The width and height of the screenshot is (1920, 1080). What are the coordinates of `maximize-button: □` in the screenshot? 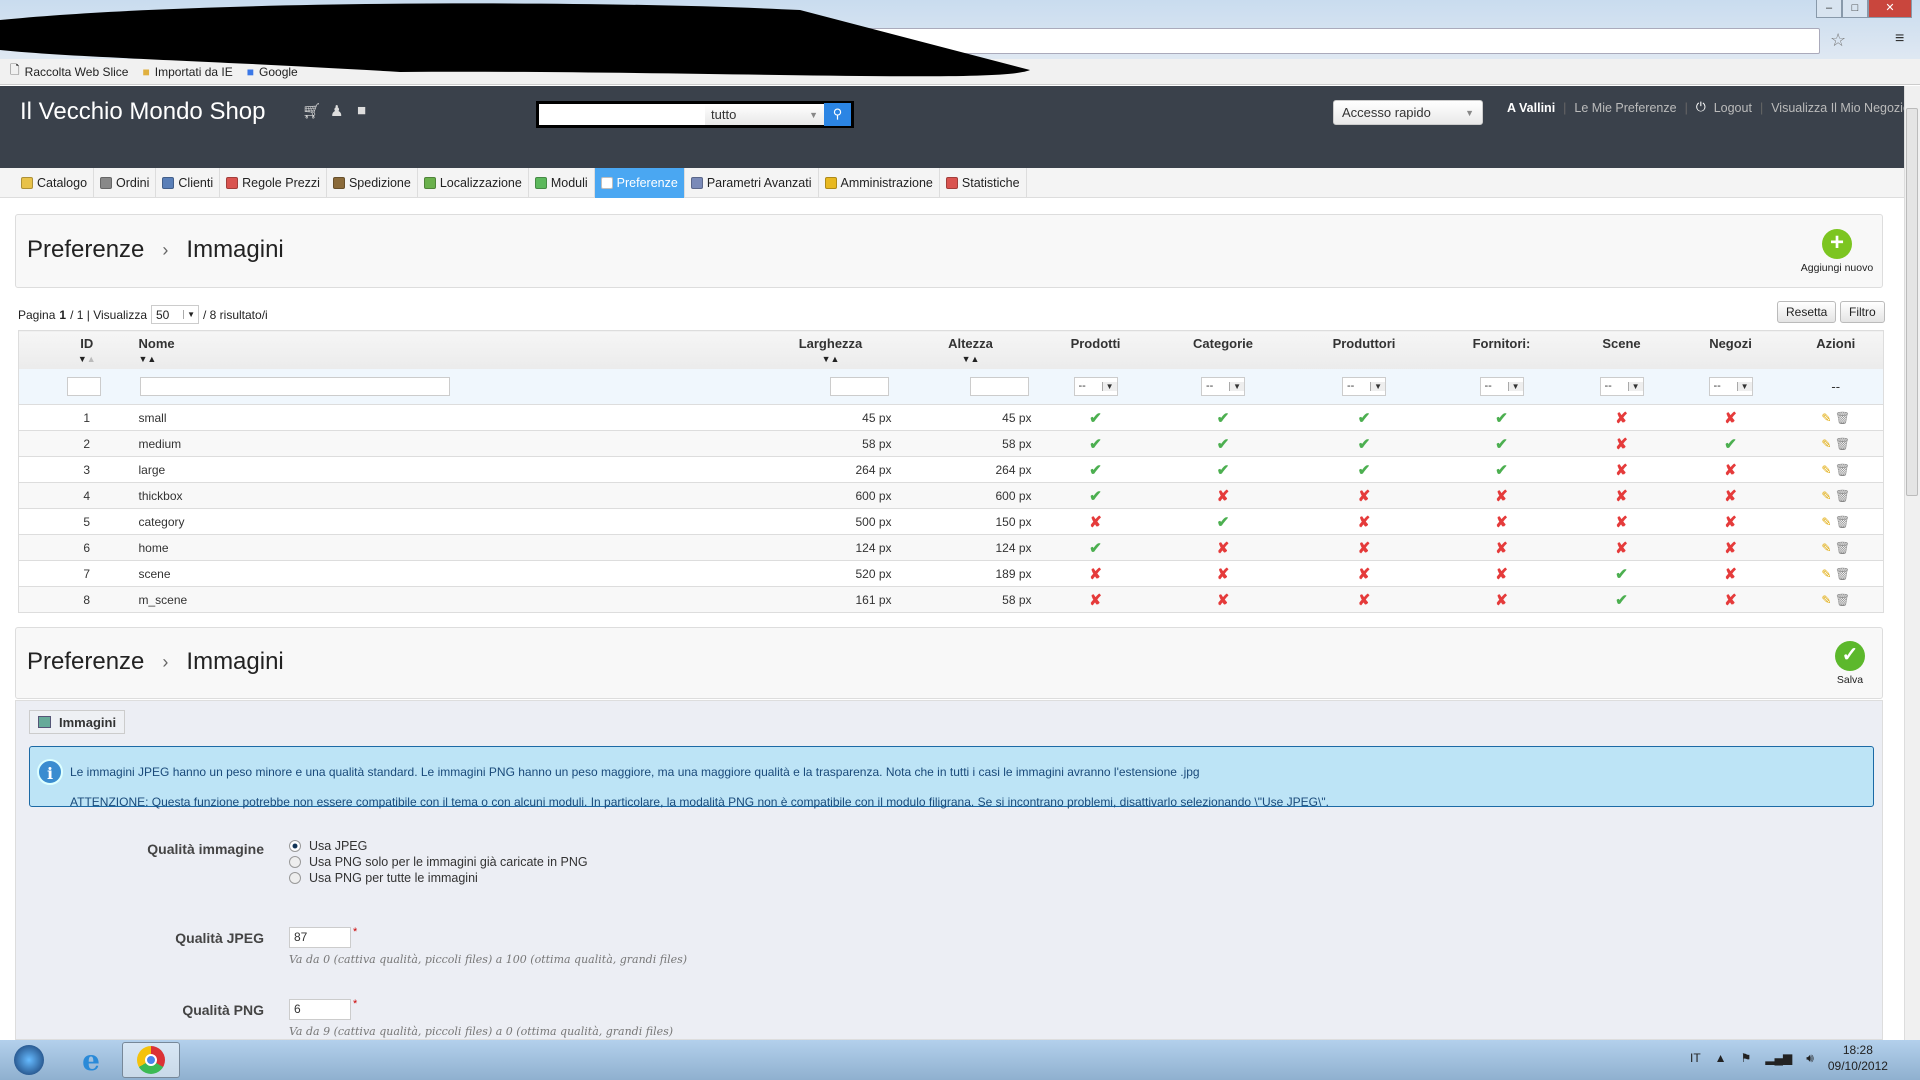 It's located at (1855, 9).